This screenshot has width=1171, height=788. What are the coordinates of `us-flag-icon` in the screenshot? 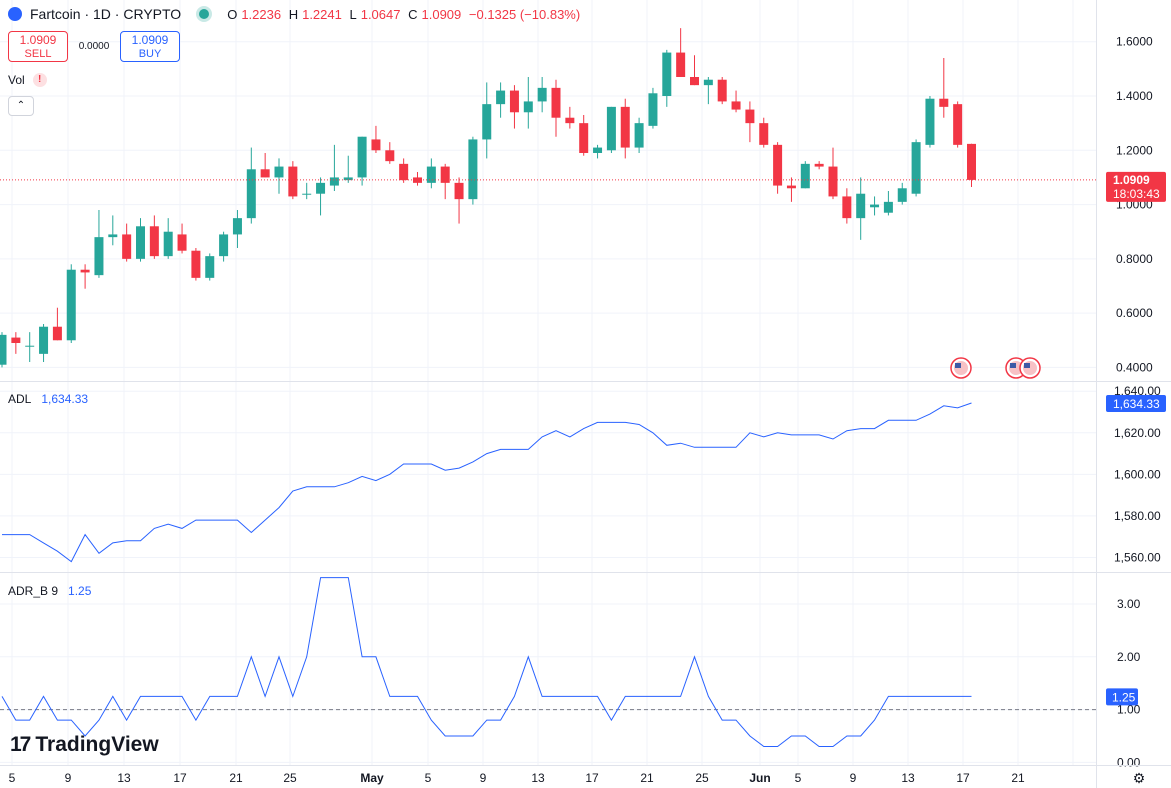 It's located at (961, 368).